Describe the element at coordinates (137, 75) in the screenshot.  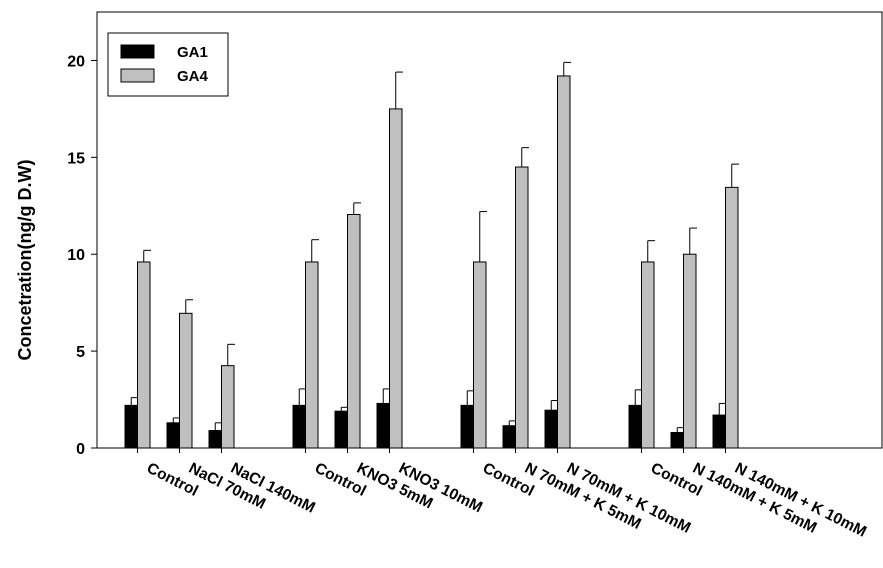
I see `legend-swatch-ga4` at that location.